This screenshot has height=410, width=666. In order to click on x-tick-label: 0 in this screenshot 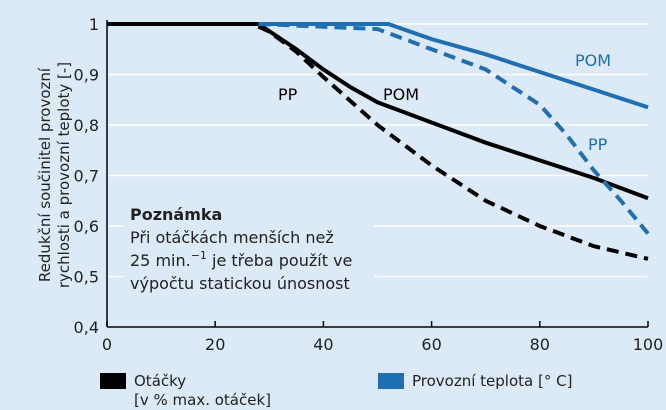, I will do `click(107, 344)`.